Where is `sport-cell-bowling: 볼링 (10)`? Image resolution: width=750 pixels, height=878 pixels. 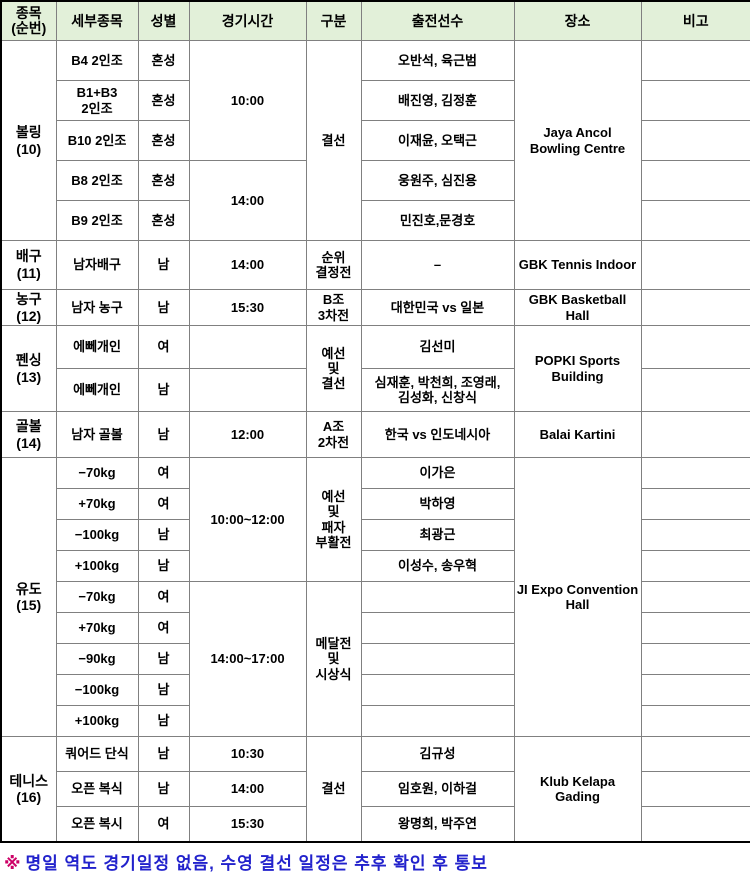
sport-cell-bowling: 볼링 (10) is located at coordinates (28, 140).